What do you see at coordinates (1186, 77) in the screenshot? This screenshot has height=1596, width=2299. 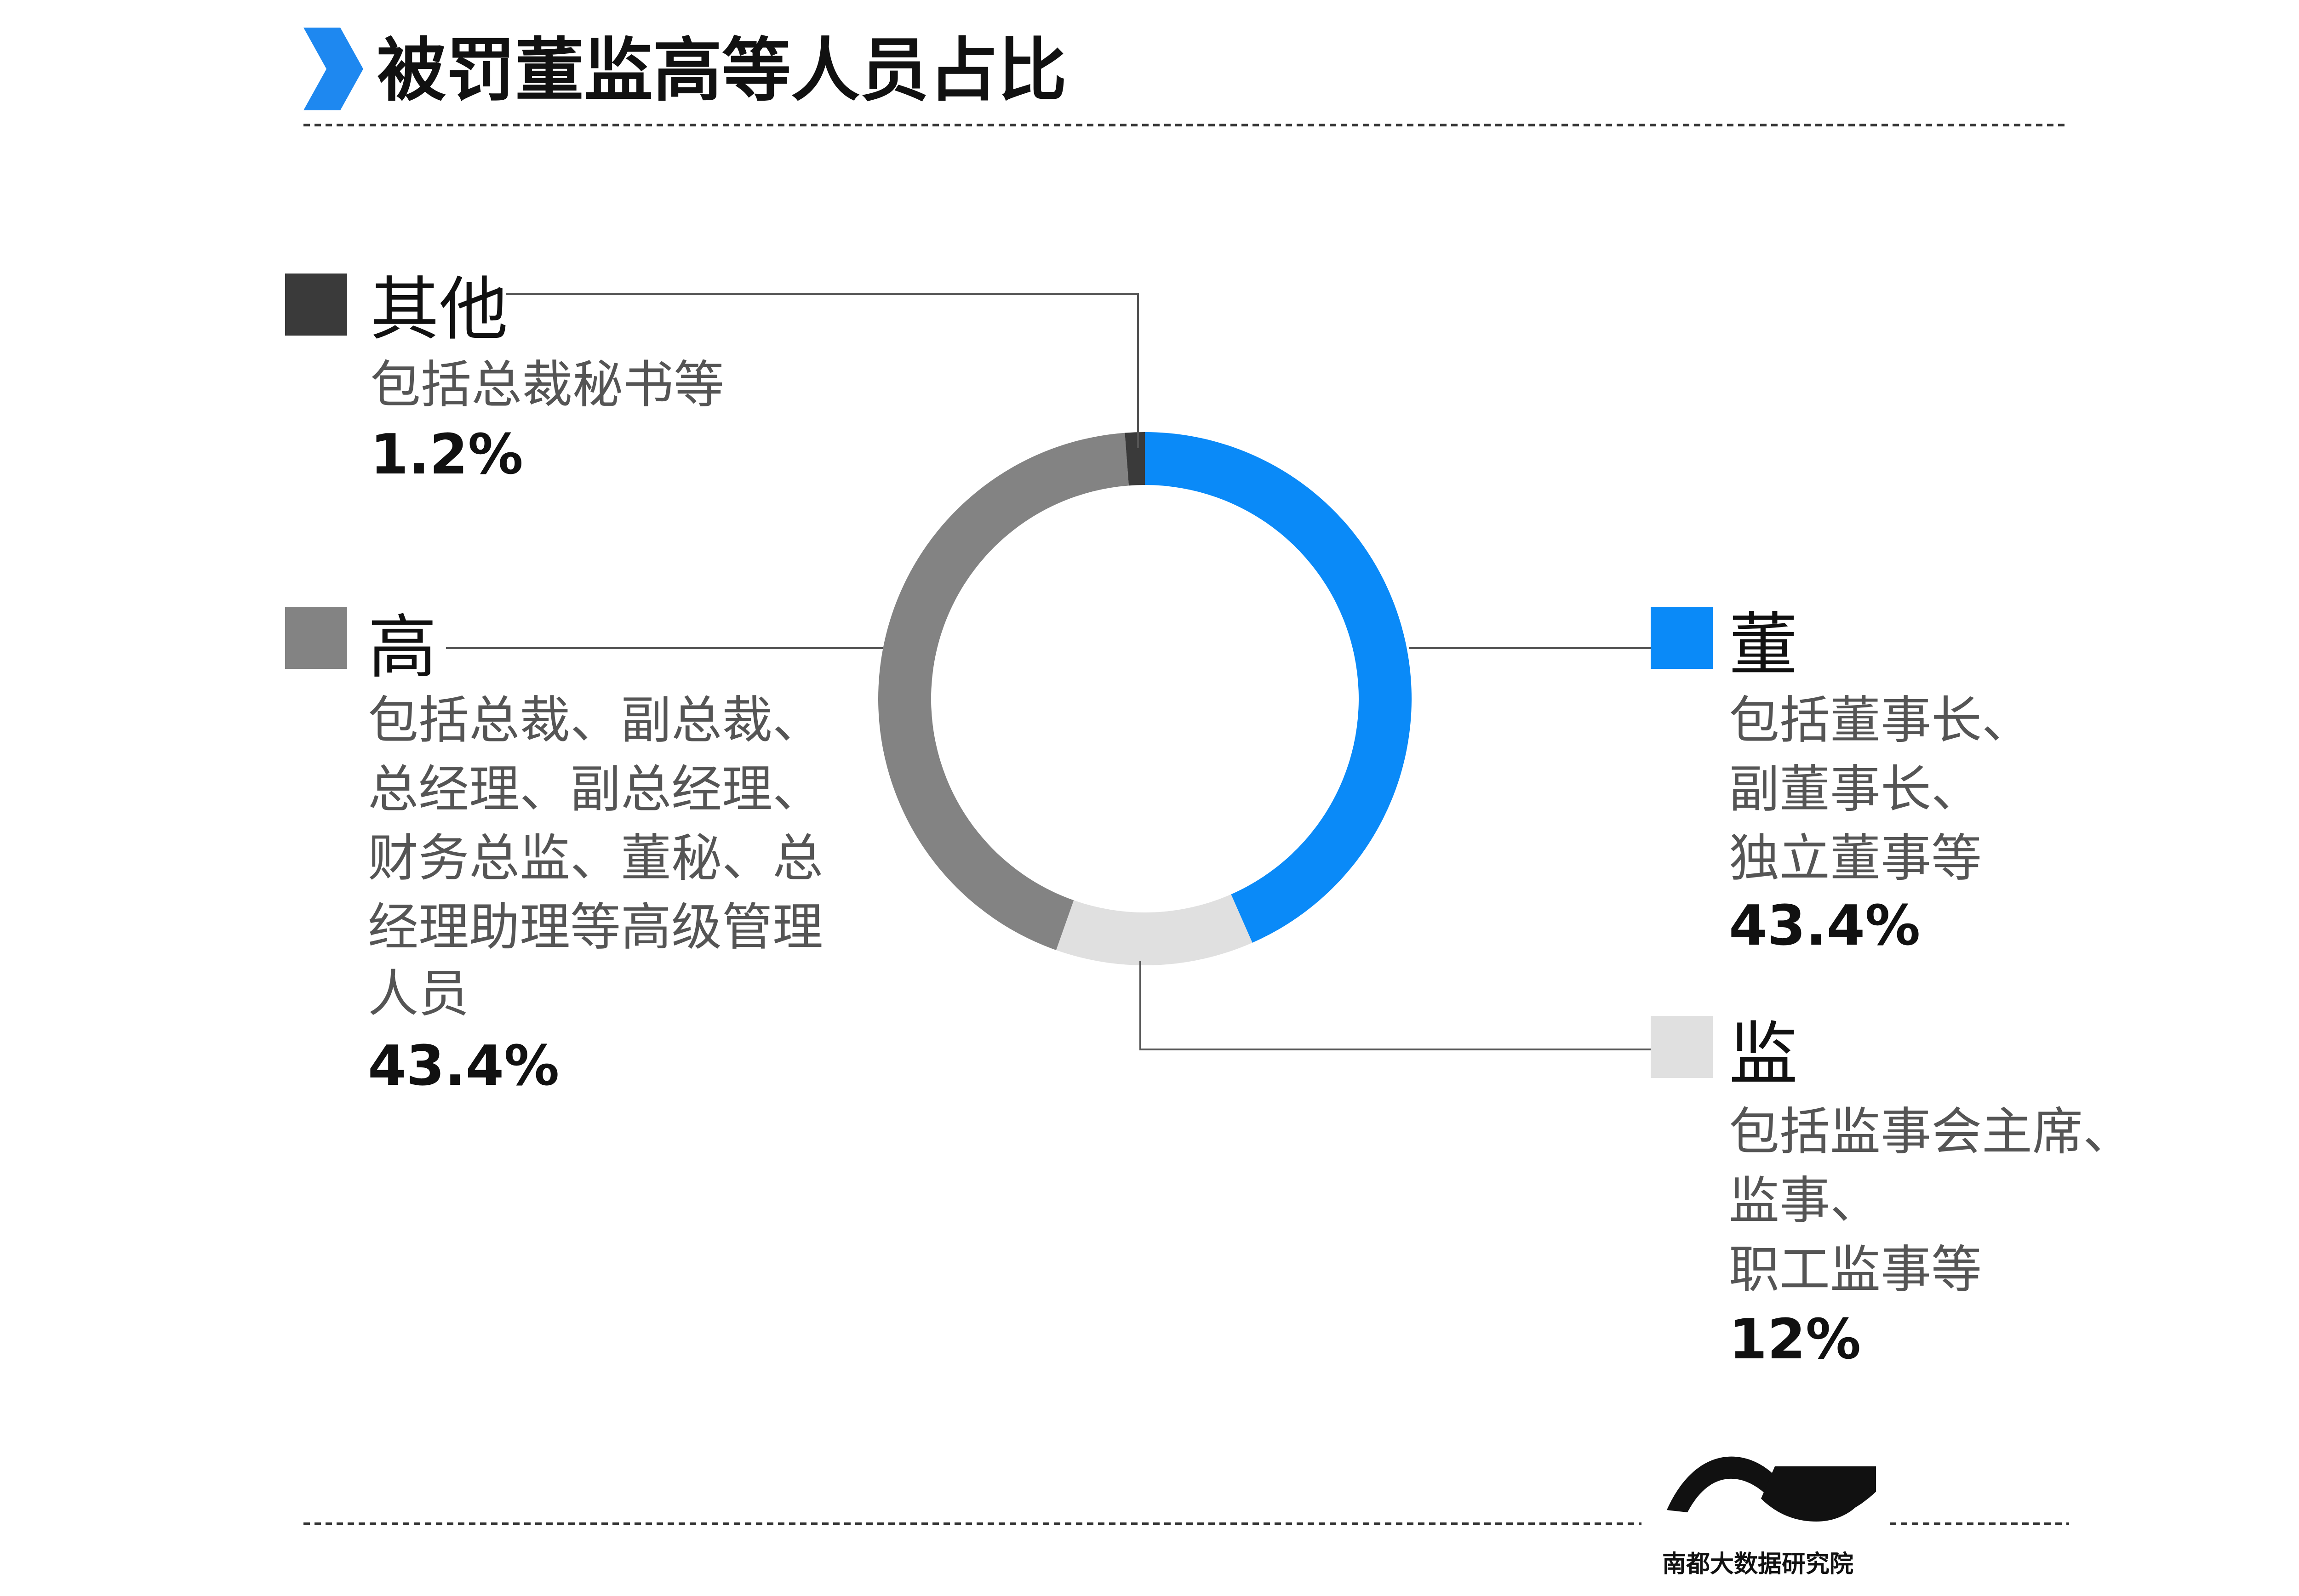 I see `header: 被罚董监高等人员占比` at bounding box center [1186, 77].